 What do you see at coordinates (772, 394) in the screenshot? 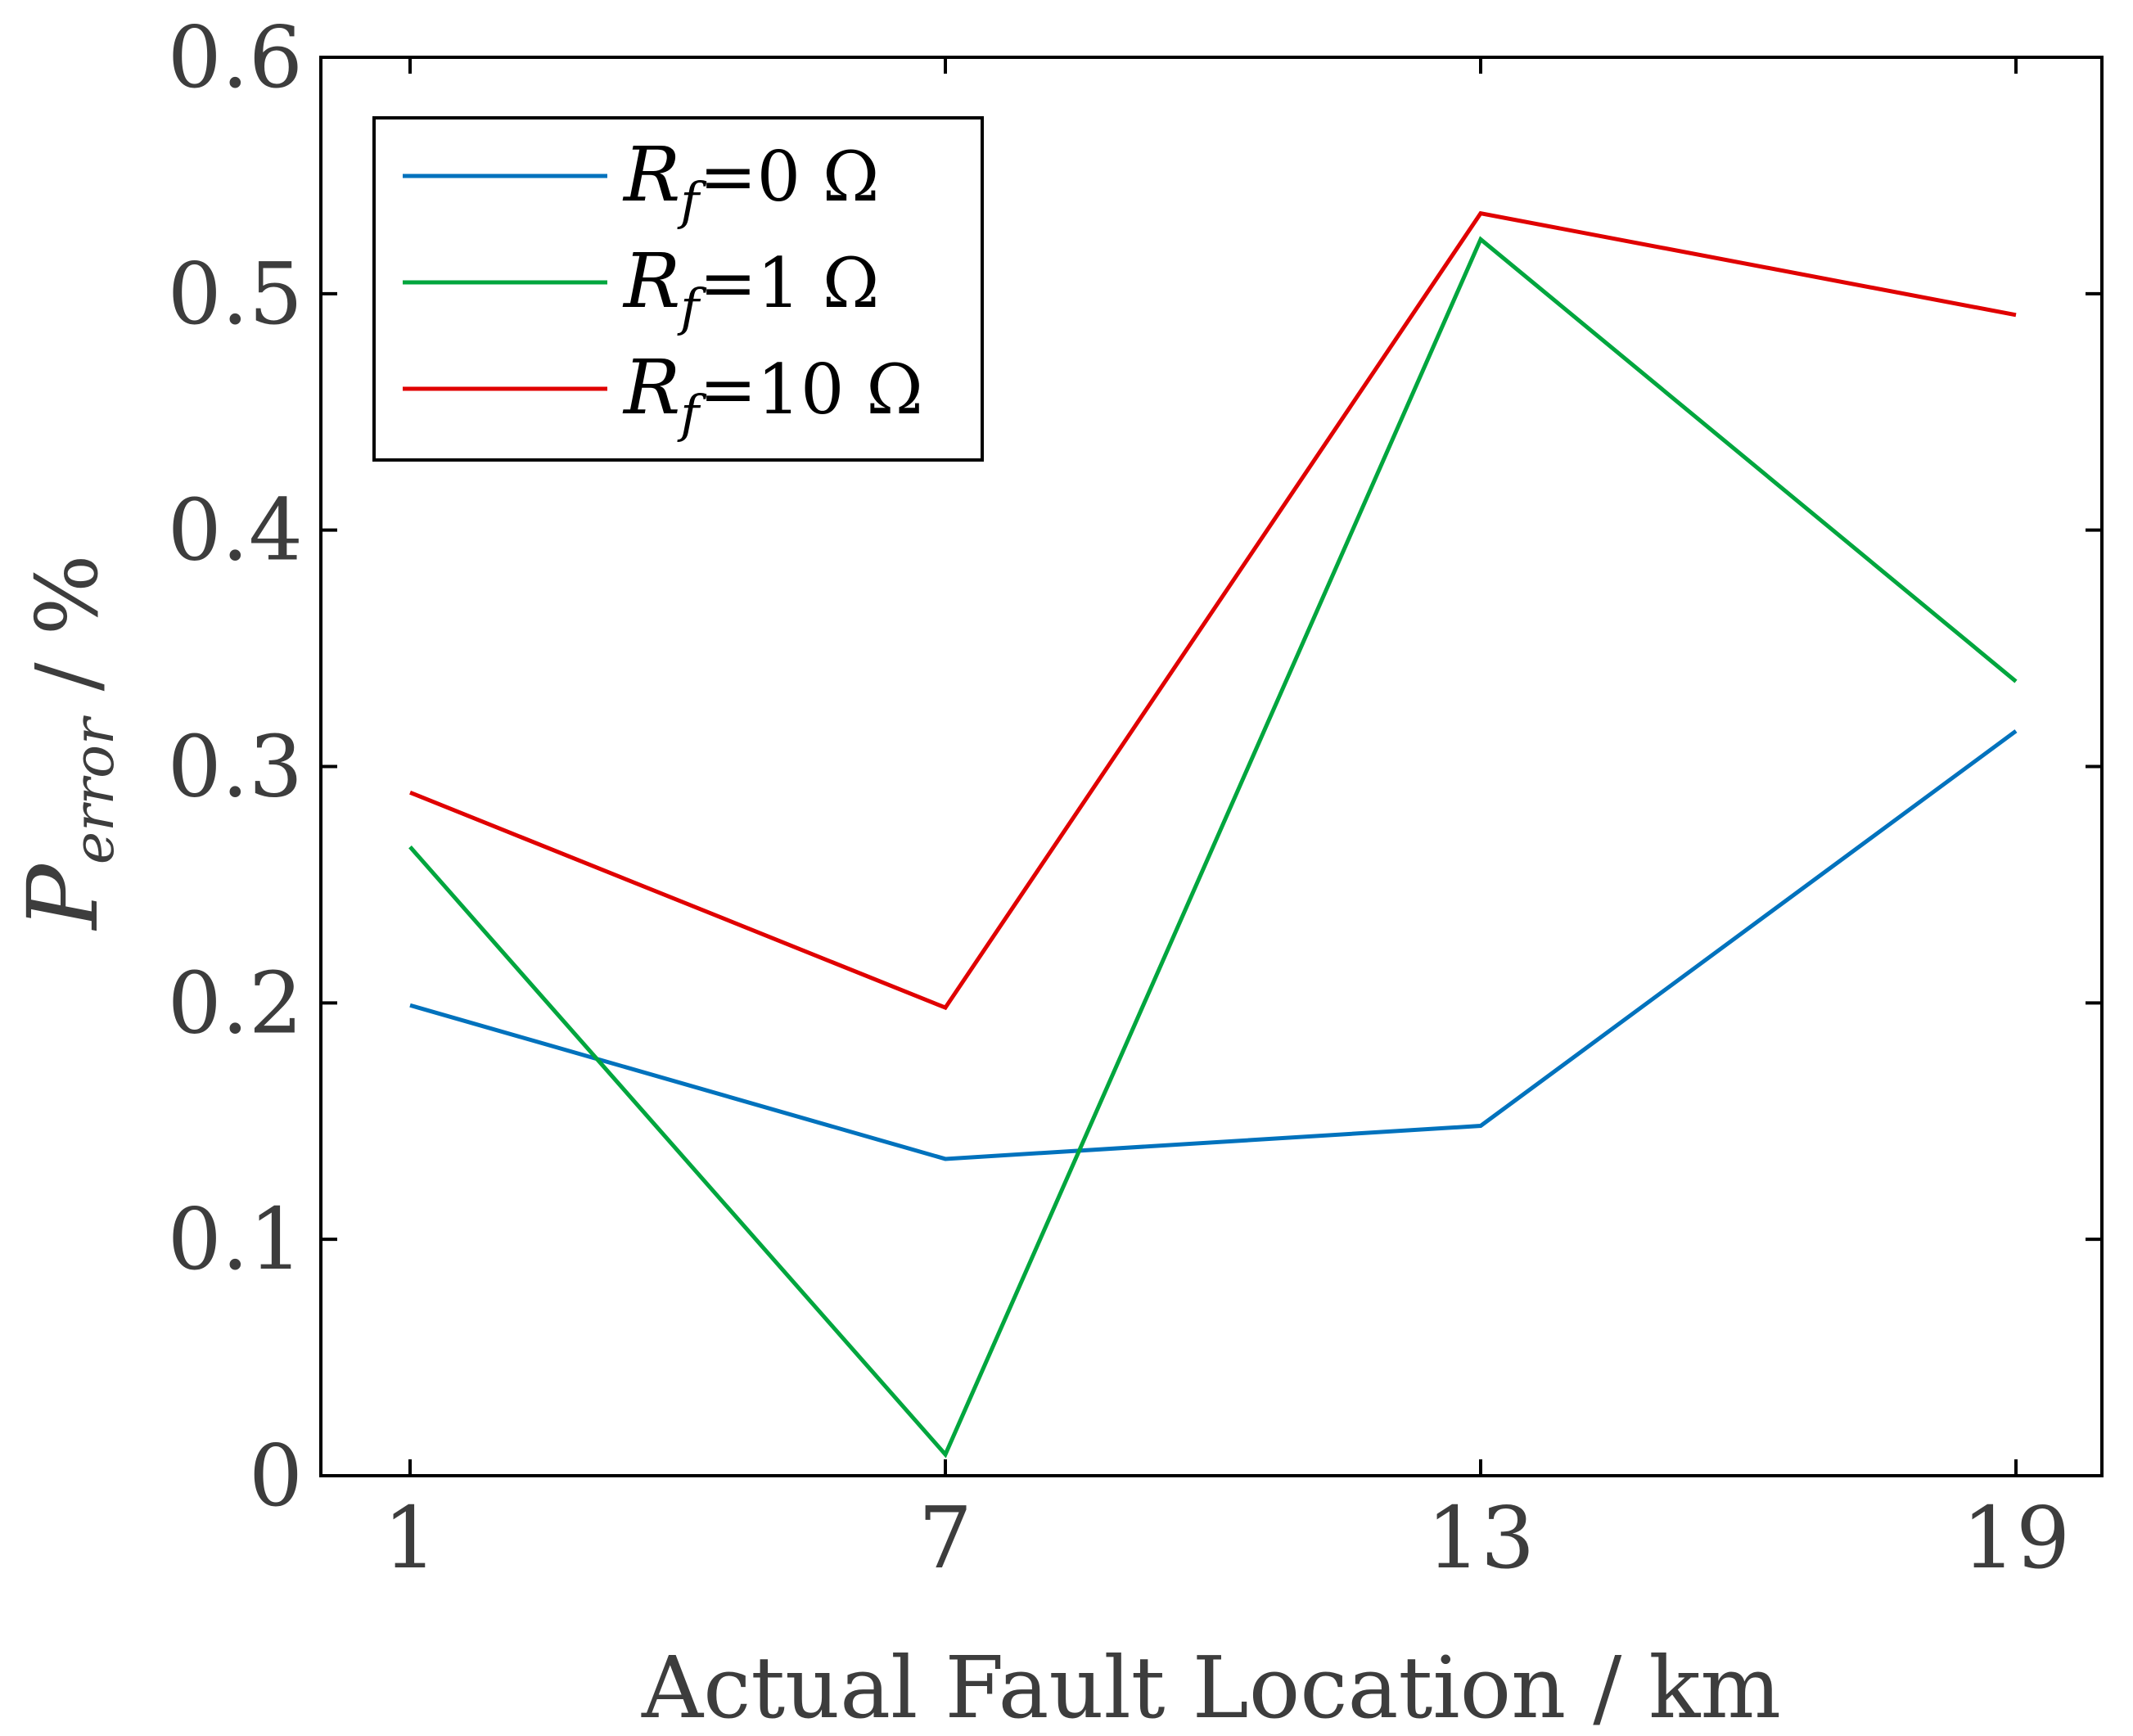
I see `legend-label-2: Rf=10 Ω` at bounding box center [772, 394].